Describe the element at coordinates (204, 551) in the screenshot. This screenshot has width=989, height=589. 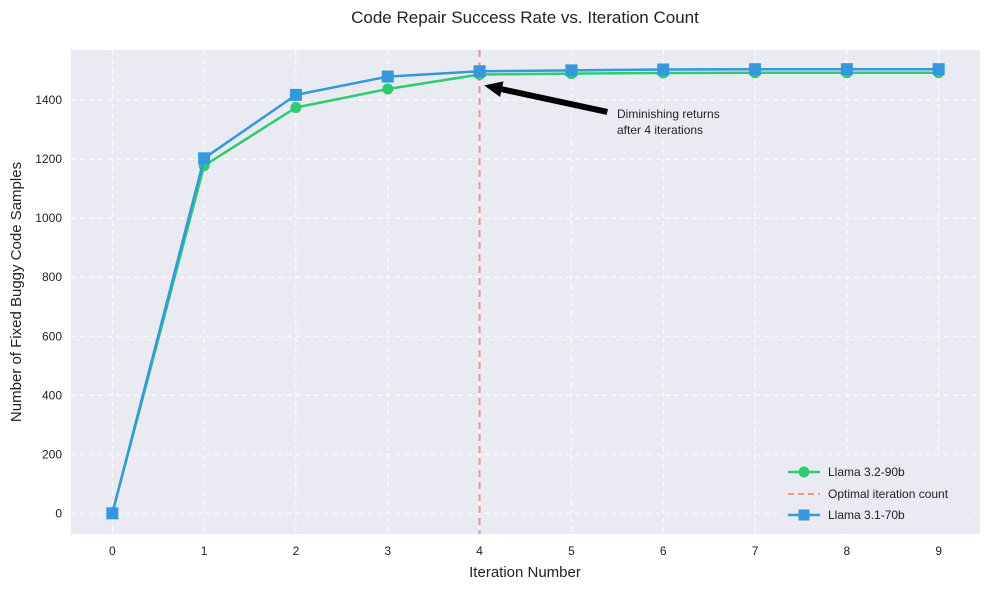
I see `x-tick-label: 1` at that location.